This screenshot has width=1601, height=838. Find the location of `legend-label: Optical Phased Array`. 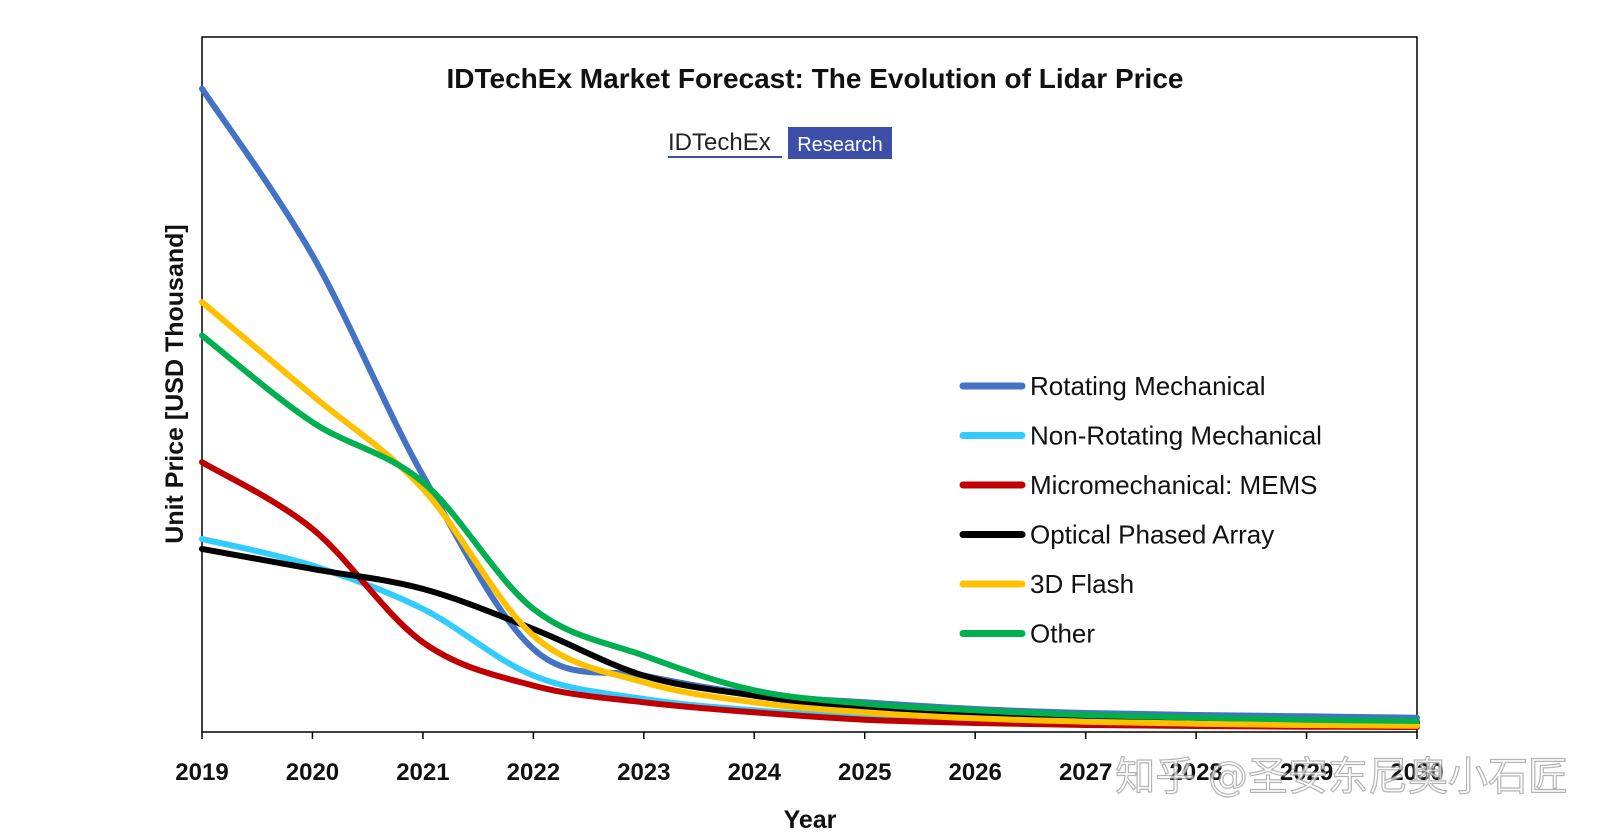

legend-label: Optical Phased Array is located at coordinates (1152, 535).